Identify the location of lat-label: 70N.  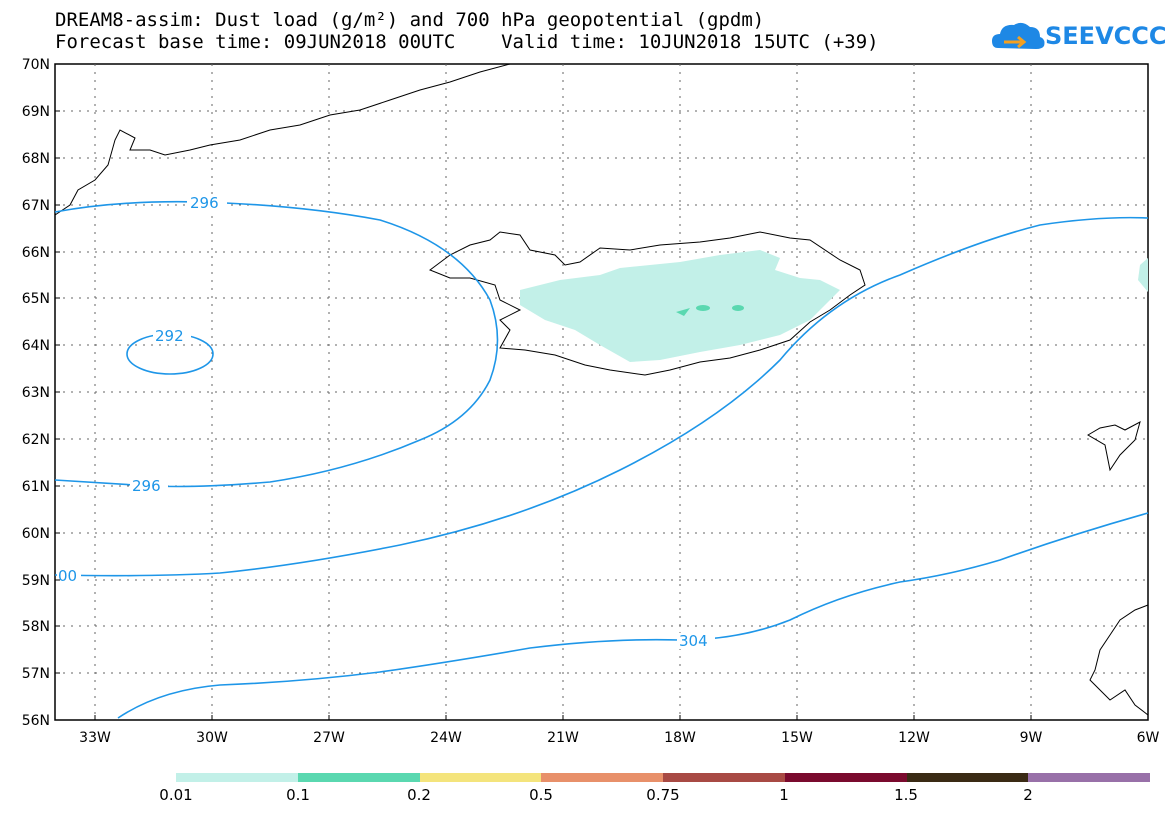
(36, 65).